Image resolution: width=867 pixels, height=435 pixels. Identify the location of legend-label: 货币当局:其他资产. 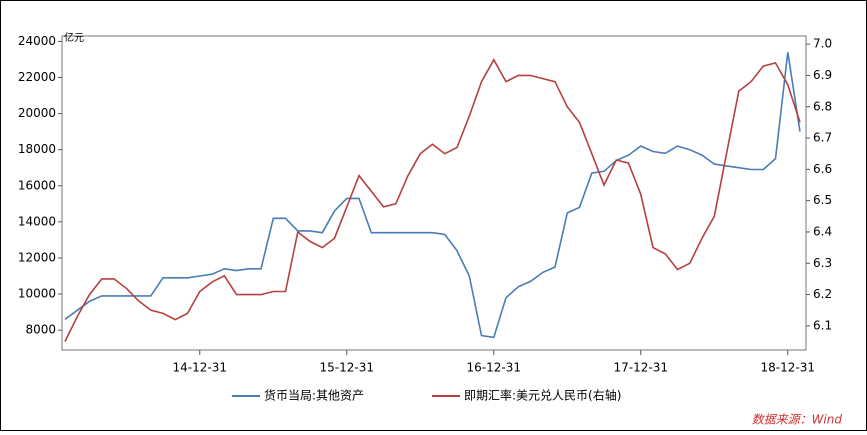
(314, 395).